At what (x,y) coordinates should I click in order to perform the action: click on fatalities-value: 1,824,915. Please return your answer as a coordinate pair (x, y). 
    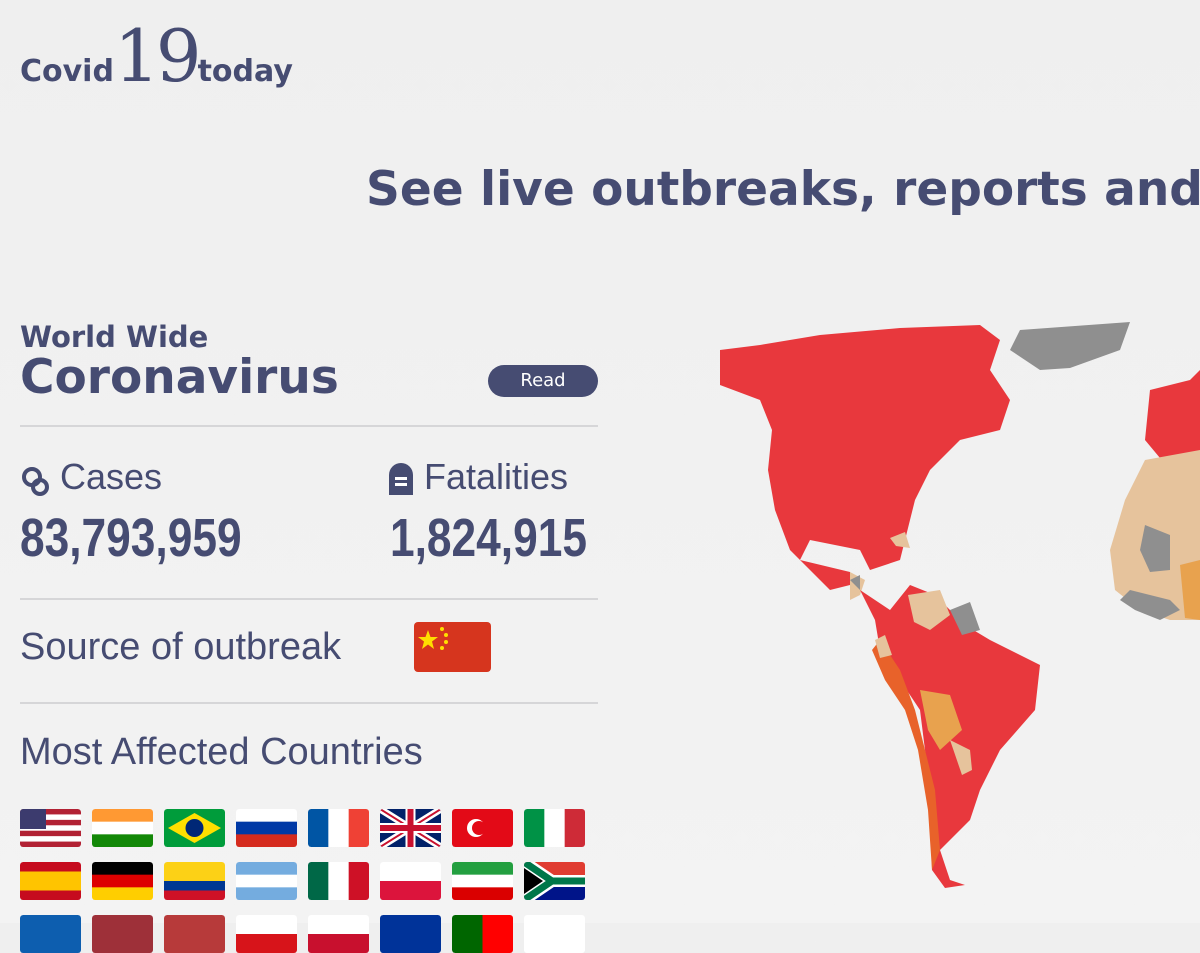
    Looking at the image, I should click on (488, 538).